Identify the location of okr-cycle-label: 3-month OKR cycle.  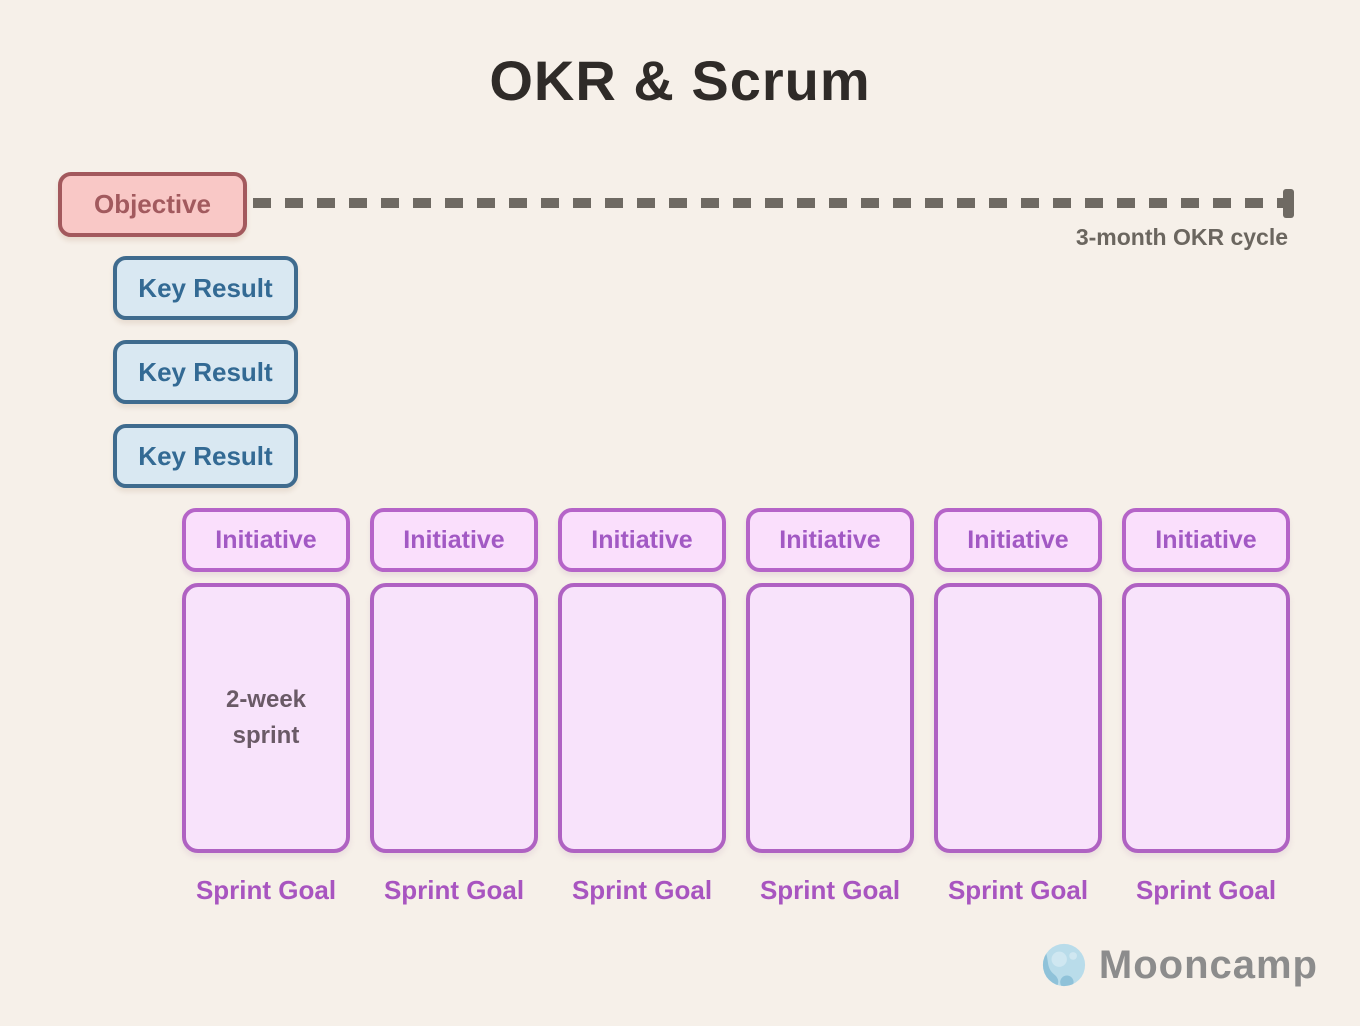
(1181, 237).